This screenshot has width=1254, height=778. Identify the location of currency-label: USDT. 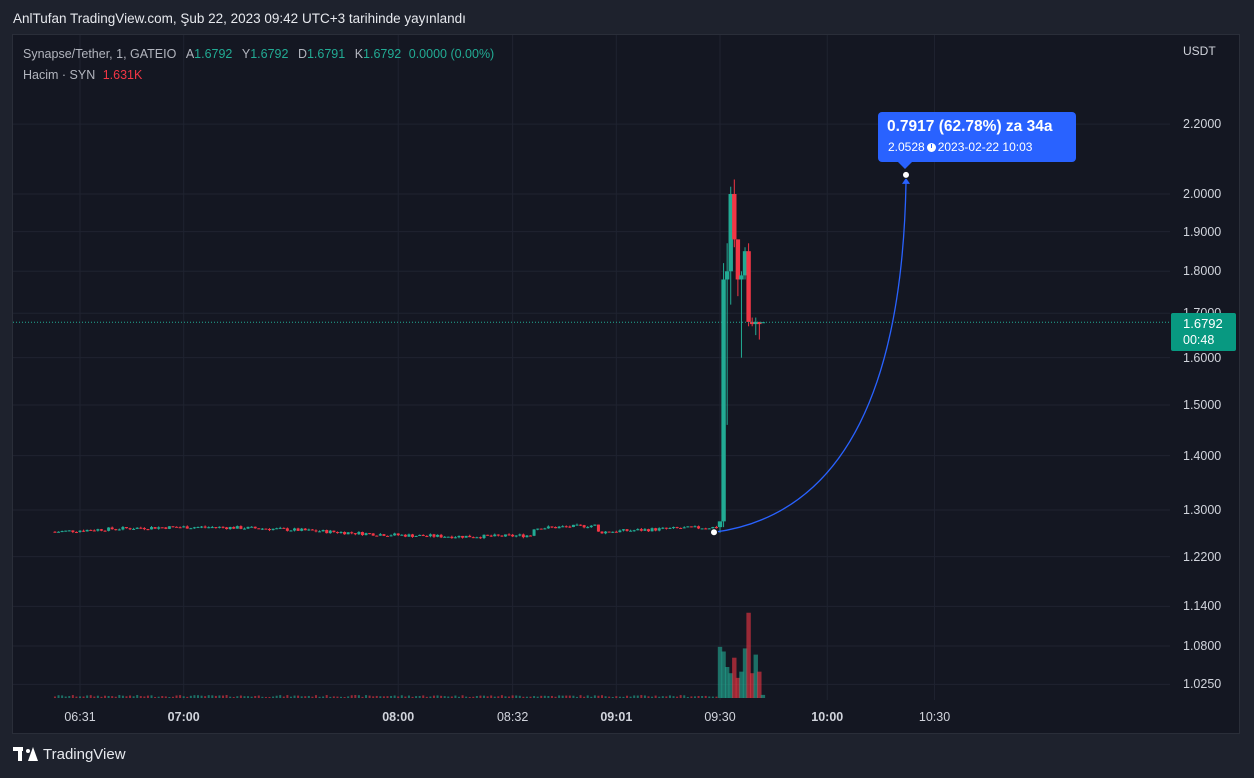
(1199, 51).